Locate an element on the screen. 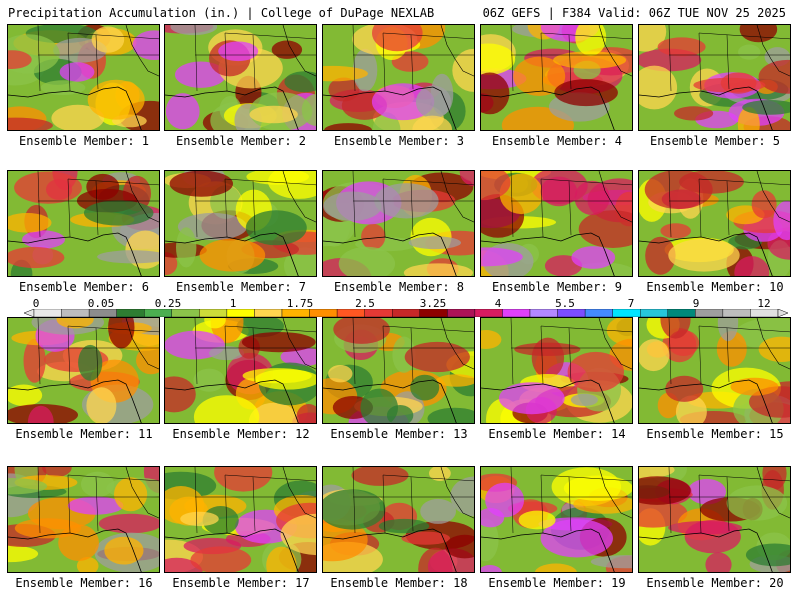 This screenshot has width=800, height=600. colorbar-tick-label: 0.25 is located at coordinates (168, 303).